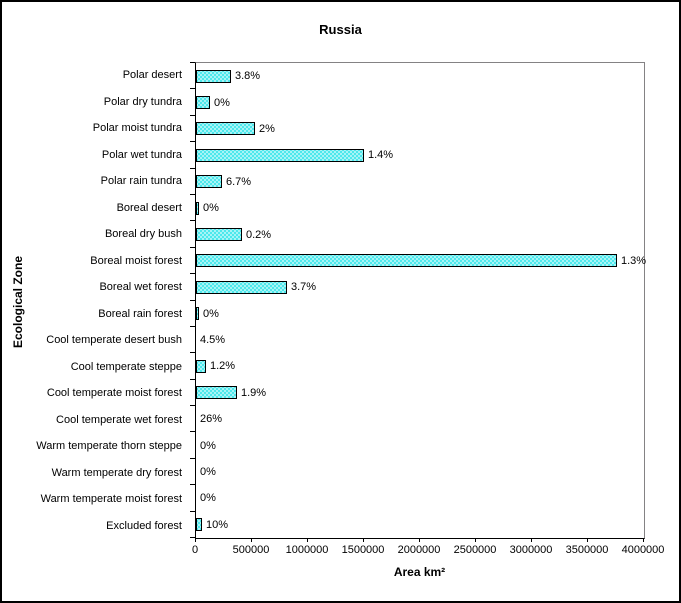 The image size is (681, 603). I want to click on category-label: Boreal moist forest, so click(136, 260).